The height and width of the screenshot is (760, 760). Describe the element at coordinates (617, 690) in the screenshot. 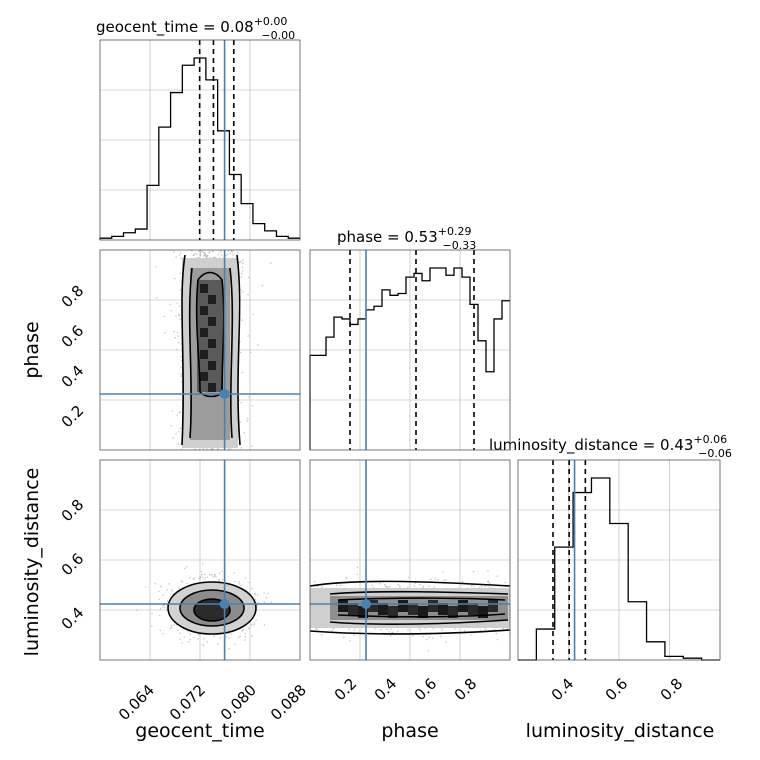

I see `x-tick-label: 0.6` at that location.